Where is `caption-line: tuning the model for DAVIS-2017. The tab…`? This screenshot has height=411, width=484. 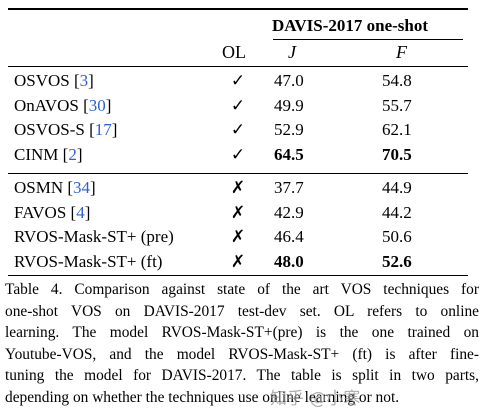 caption-line: tuning the model for DAVIS-2017. The tab… is located at coordinates (242, 376).